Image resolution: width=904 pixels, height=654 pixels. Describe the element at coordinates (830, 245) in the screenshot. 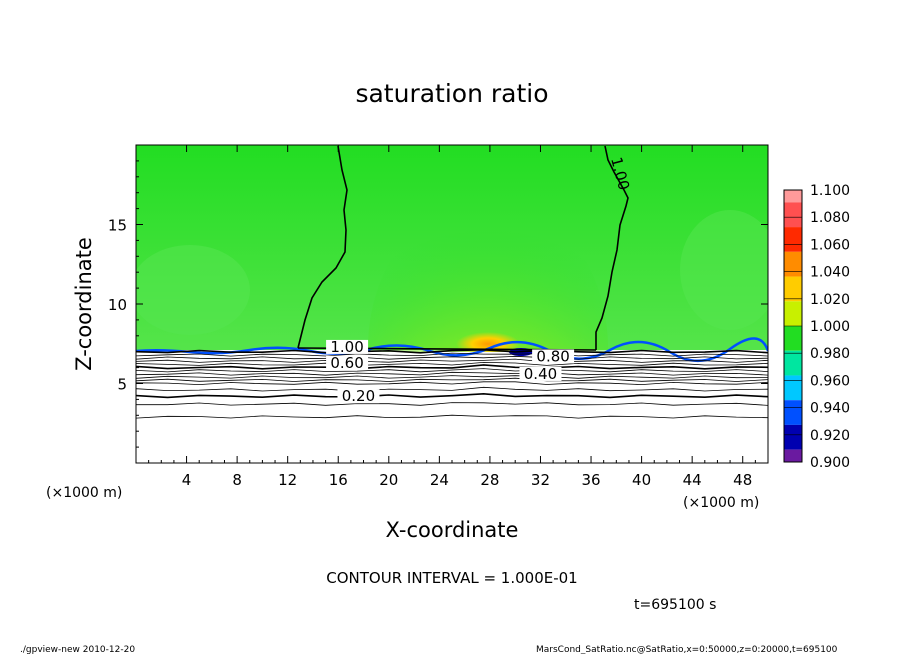

I see `colorbar-label: 1.060` at that location.